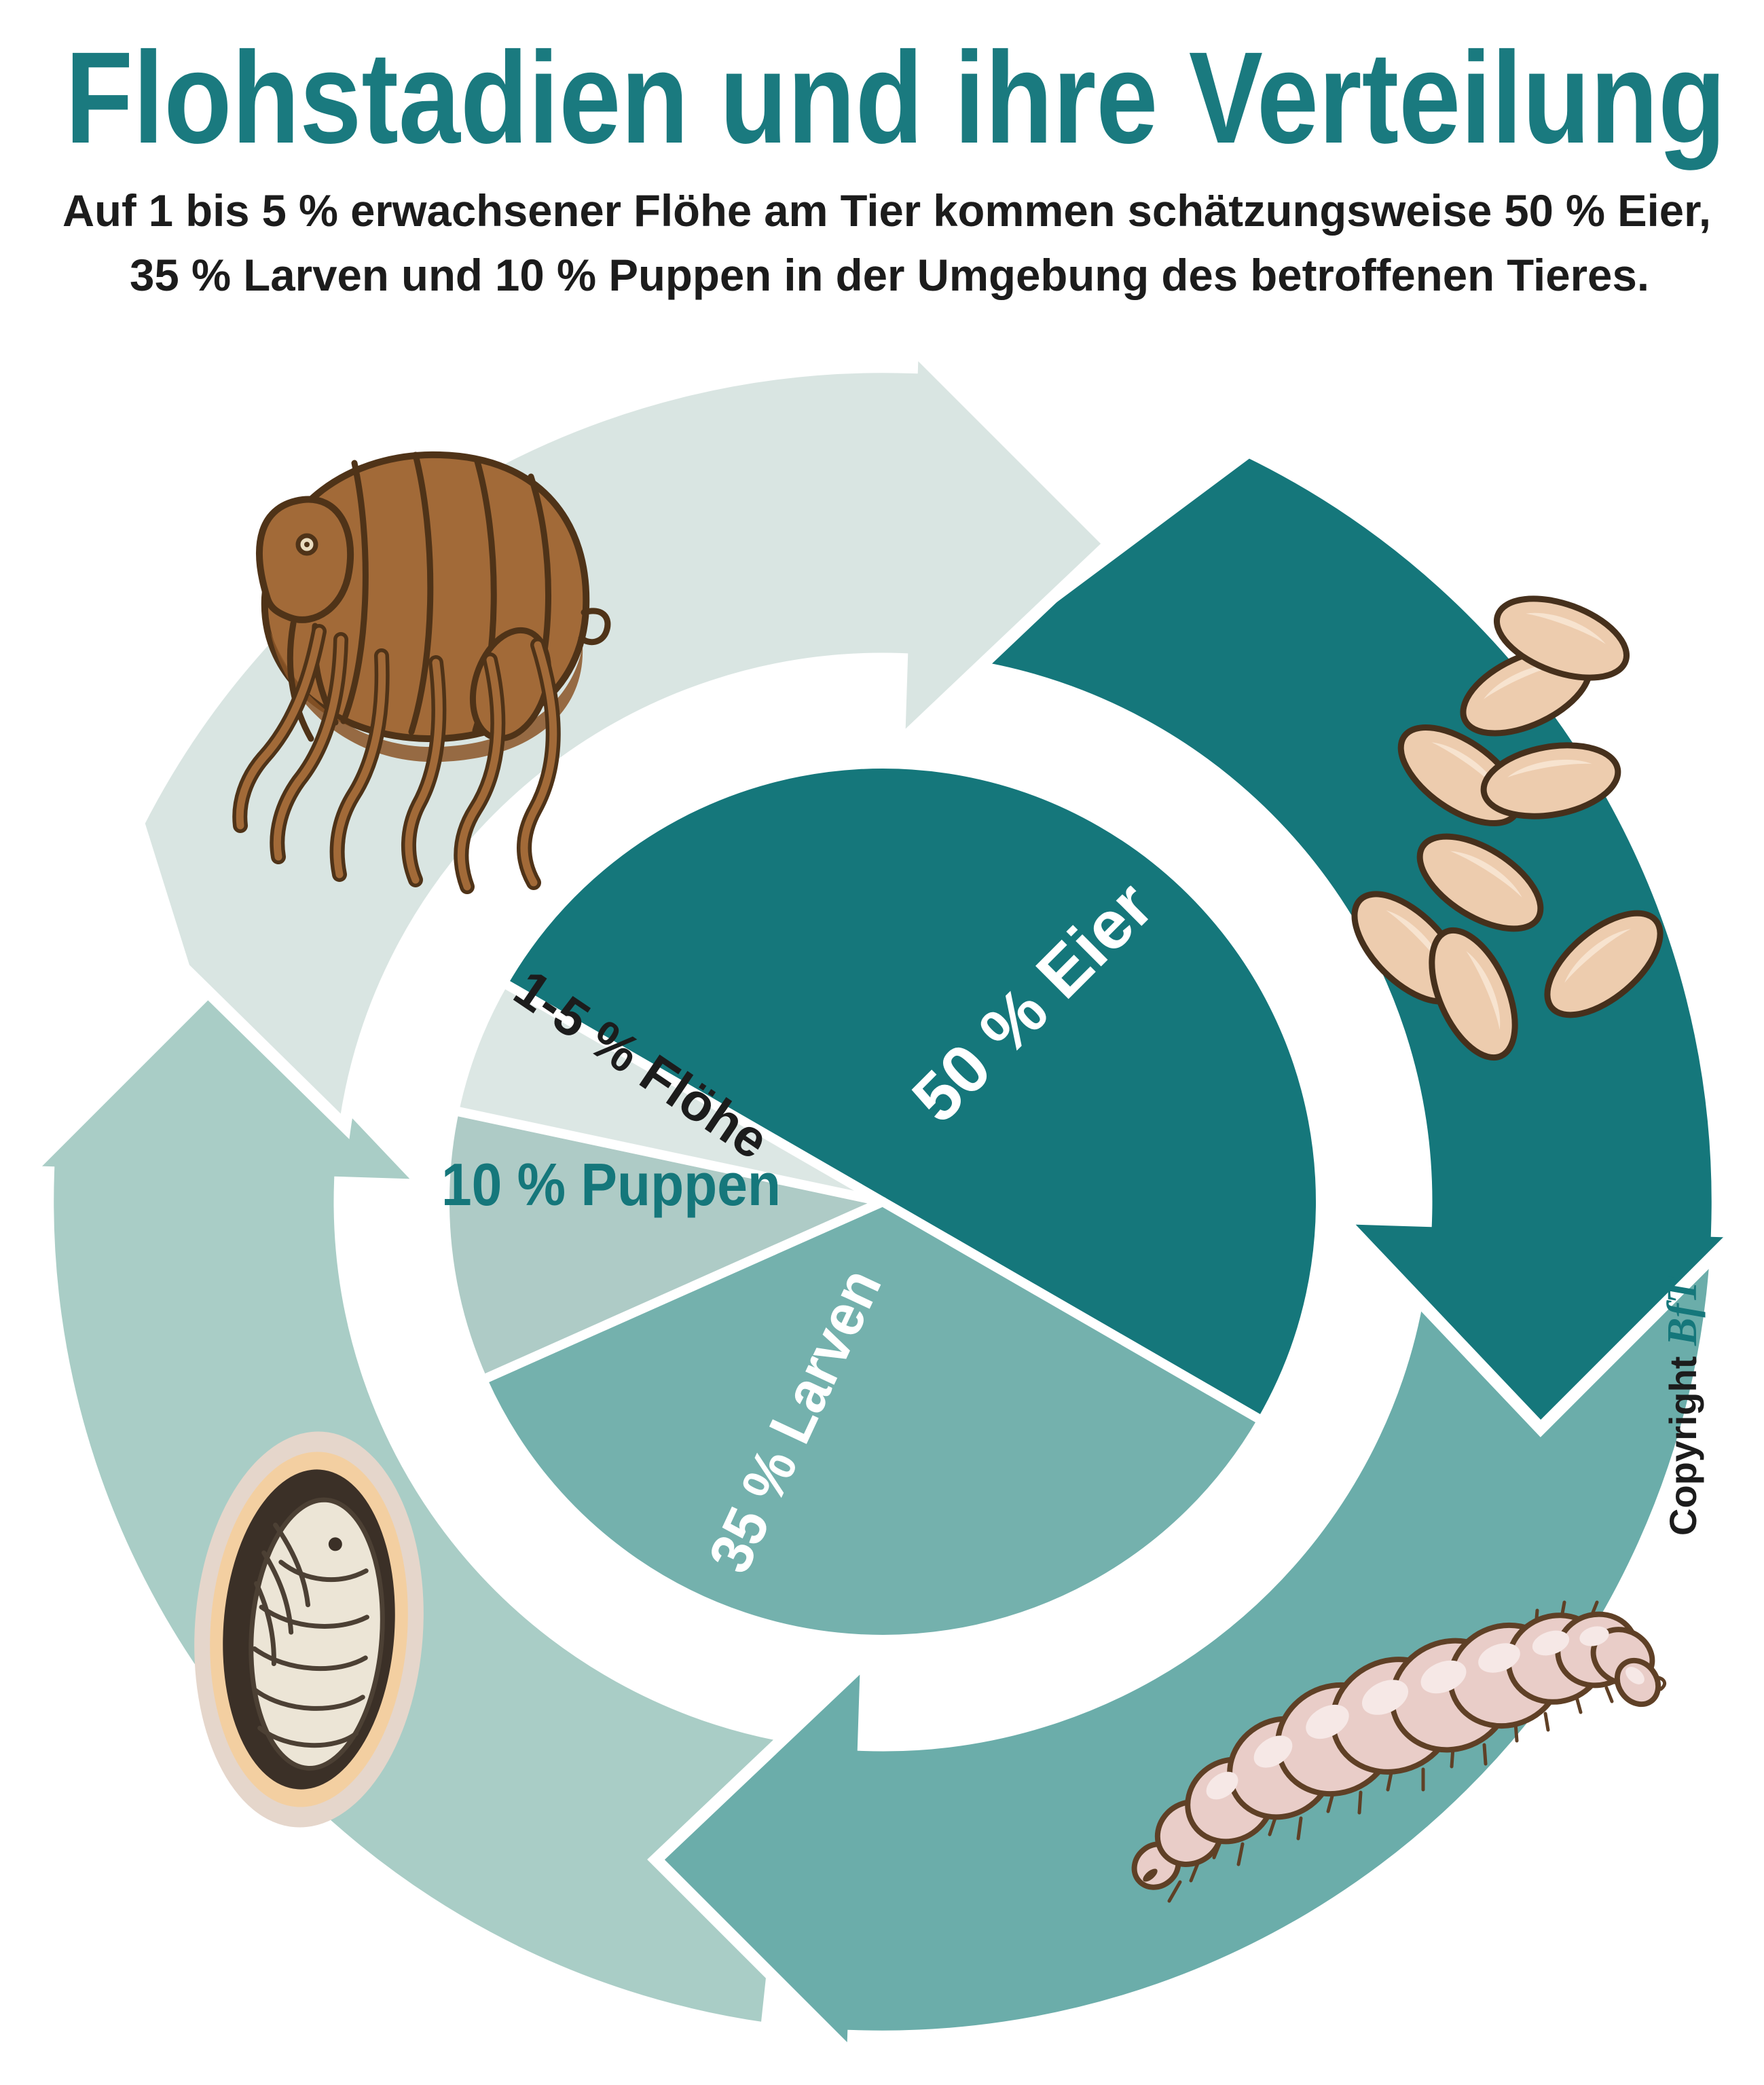 Image resolution: width=1764 pixels, height=2085 pixels. I want to click on pupa-eye, so click(335, 1544).